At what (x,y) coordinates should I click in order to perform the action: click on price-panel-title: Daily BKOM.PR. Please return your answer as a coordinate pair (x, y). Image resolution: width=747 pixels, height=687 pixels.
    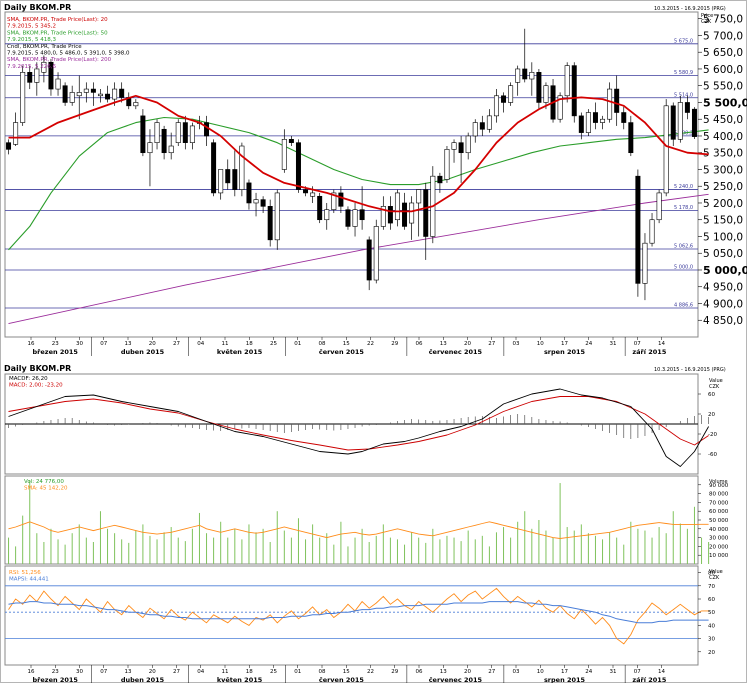
    Looking at the image, I should click on (37, 7).